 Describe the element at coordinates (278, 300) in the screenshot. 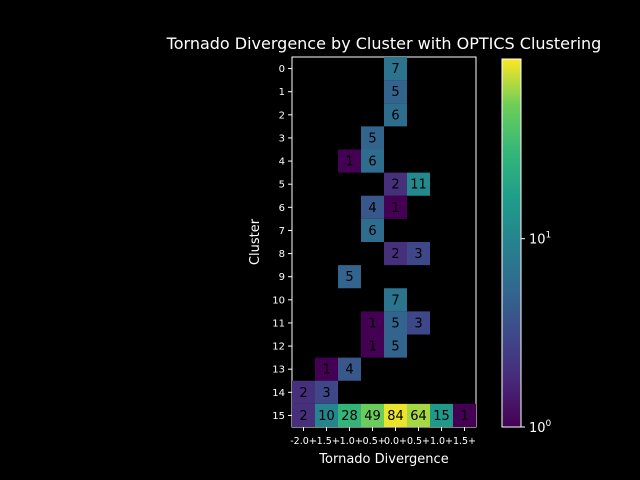

I see `y-tick-label: 10` at that location.